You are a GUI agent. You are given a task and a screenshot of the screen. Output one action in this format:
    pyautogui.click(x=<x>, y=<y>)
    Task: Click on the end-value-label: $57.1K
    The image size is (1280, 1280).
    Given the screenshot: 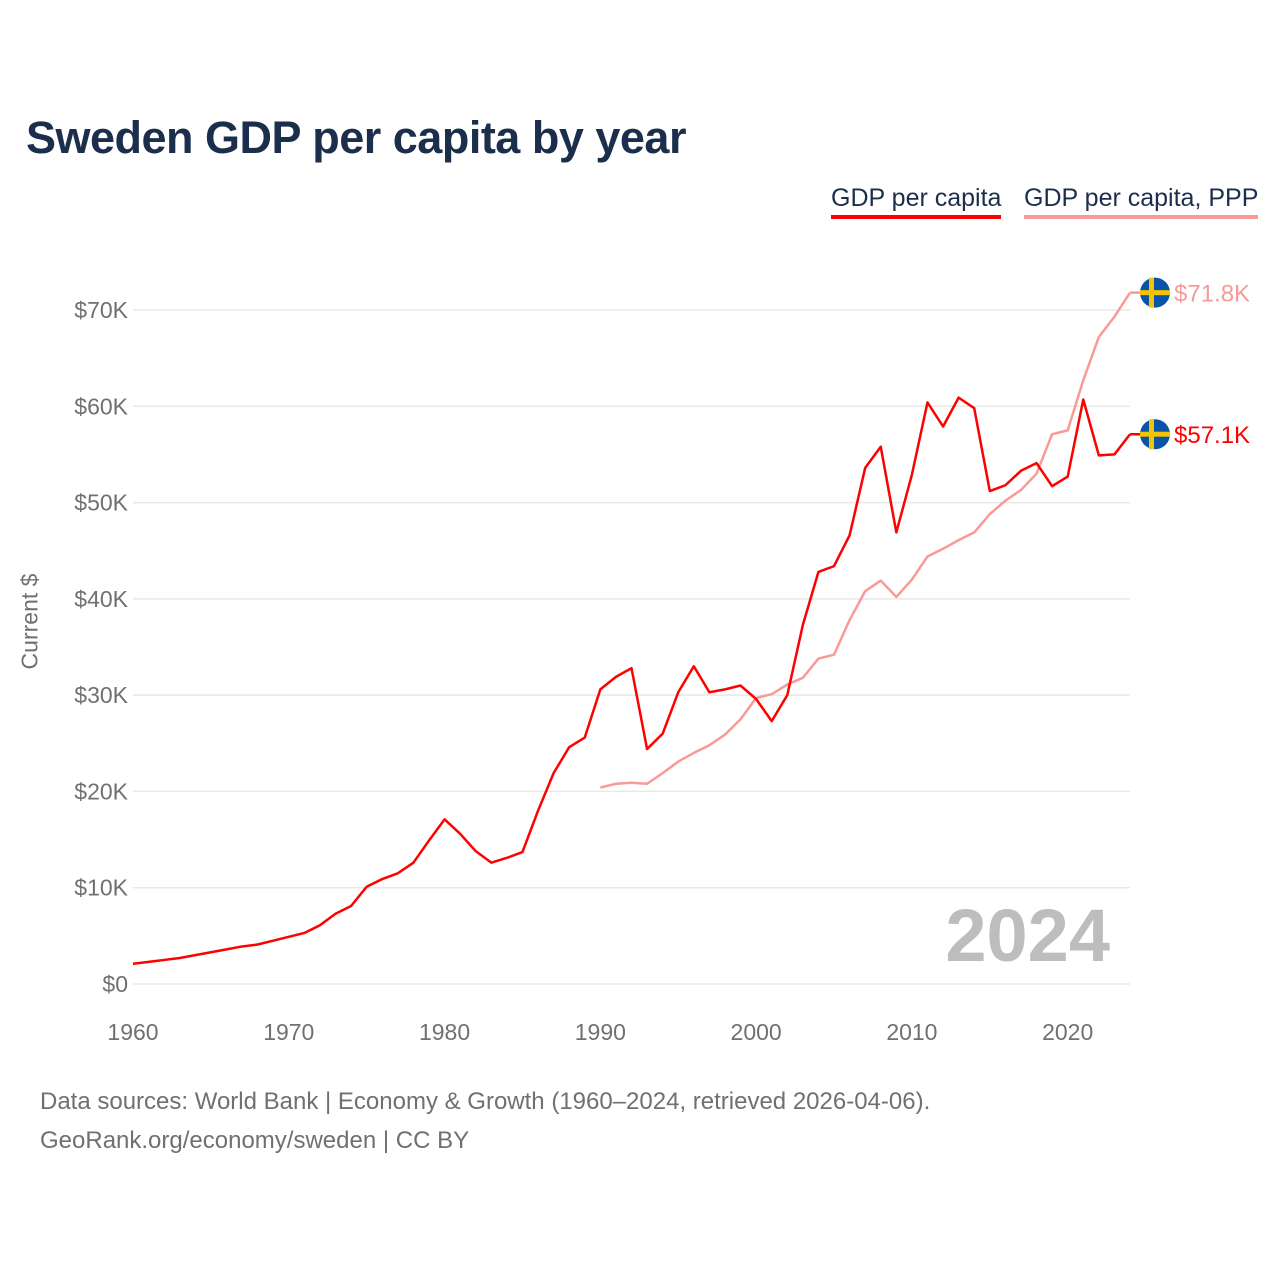 What is the action you would take?
    pyautogui.click(x=1212, y=435)
    